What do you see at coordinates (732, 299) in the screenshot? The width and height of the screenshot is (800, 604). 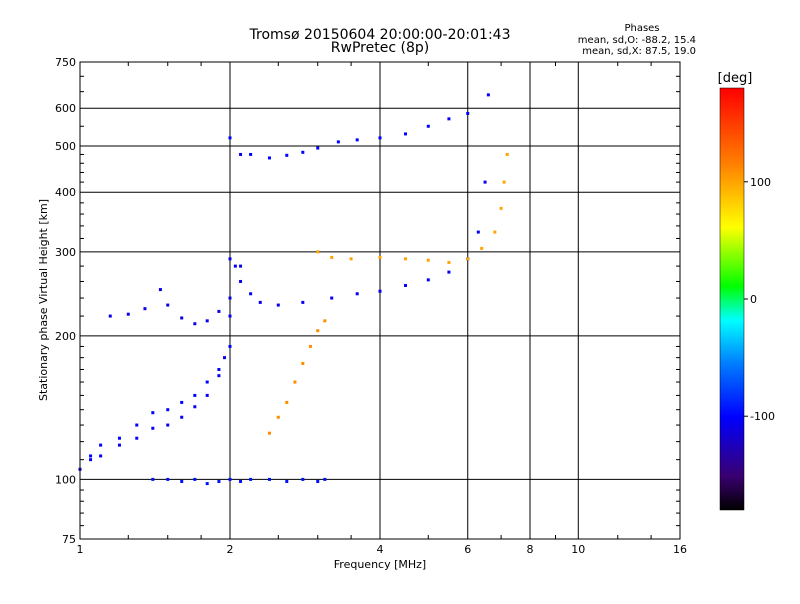 I see `colorbar` at bounding box center [732, 299].